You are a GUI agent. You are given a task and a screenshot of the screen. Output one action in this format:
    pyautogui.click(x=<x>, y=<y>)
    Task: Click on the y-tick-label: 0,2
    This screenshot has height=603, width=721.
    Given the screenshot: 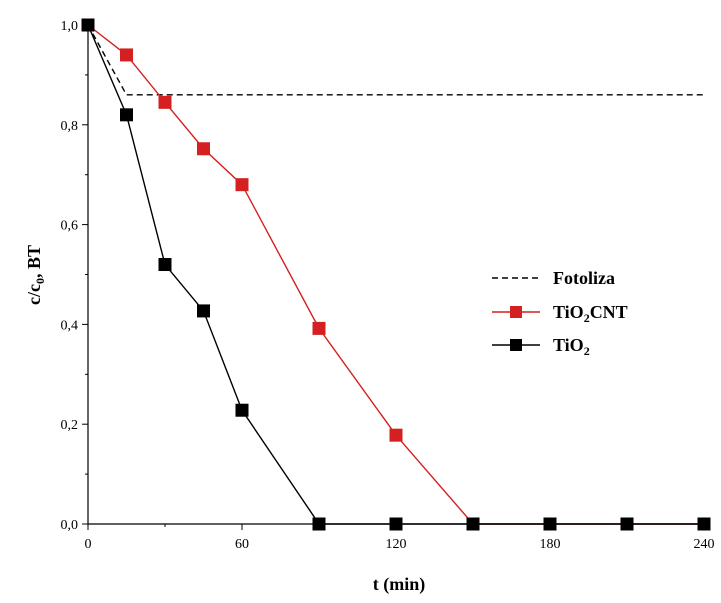 What is the action you would take?
    pyautogui.click(x=70, y=425)
    